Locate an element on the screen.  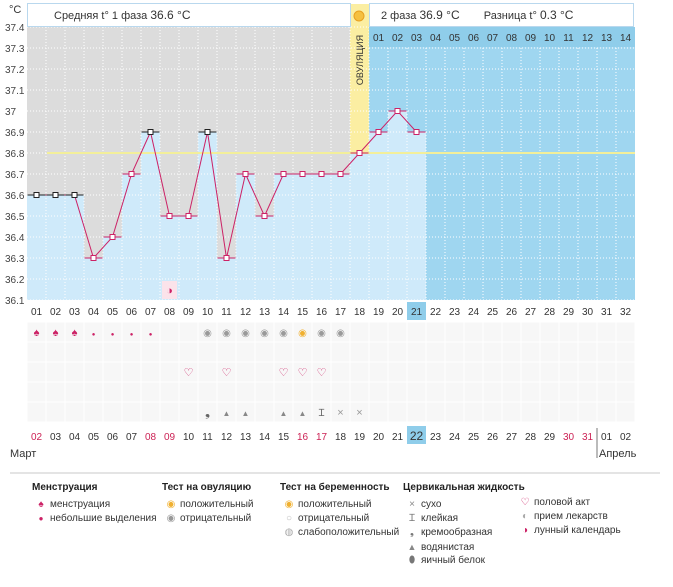
legend-item: ⬮ яичный белок is located at coordinates (464, 561).